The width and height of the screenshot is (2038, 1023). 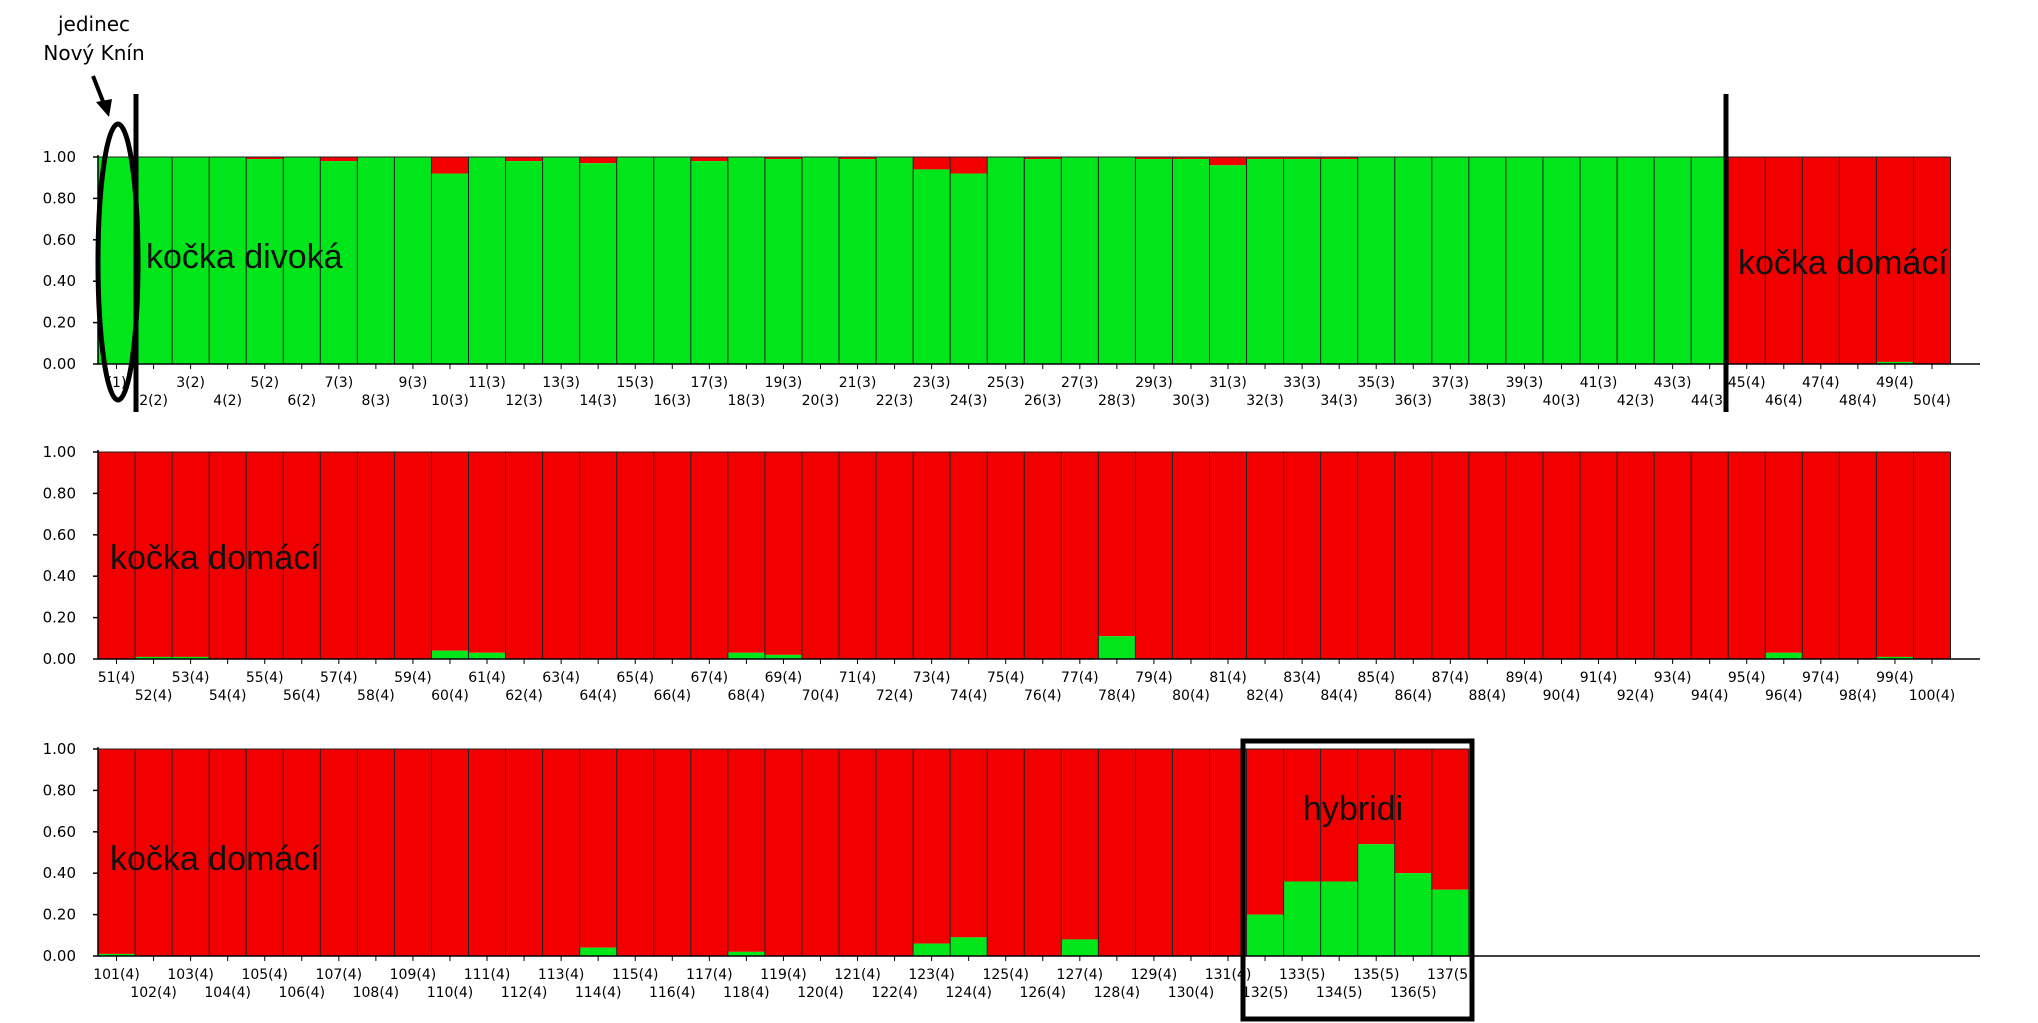 What do you see at coordinates (1005, 975) in the screenshot?
I see `x-tick-label: 125(4)` at bounding box center [1005, 975].